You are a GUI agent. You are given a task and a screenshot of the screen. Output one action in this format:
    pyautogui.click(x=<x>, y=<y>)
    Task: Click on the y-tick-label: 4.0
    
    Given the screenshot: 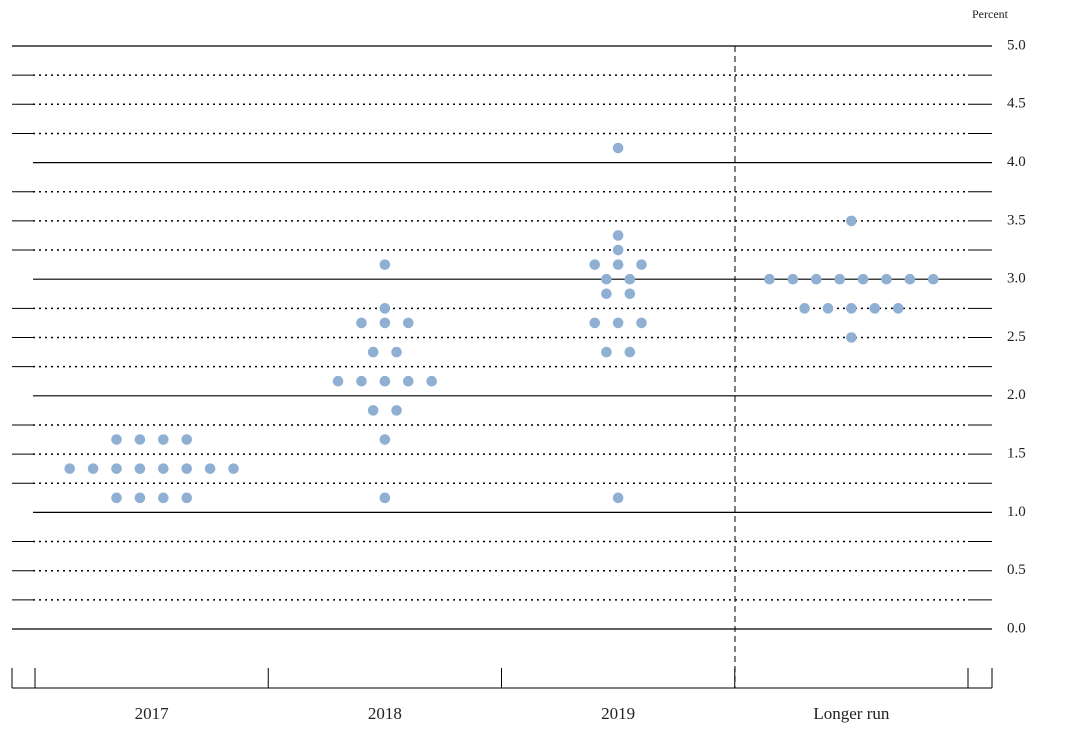 What is the action you would take?
    pyautogui.click(x=1016, y=162)
    